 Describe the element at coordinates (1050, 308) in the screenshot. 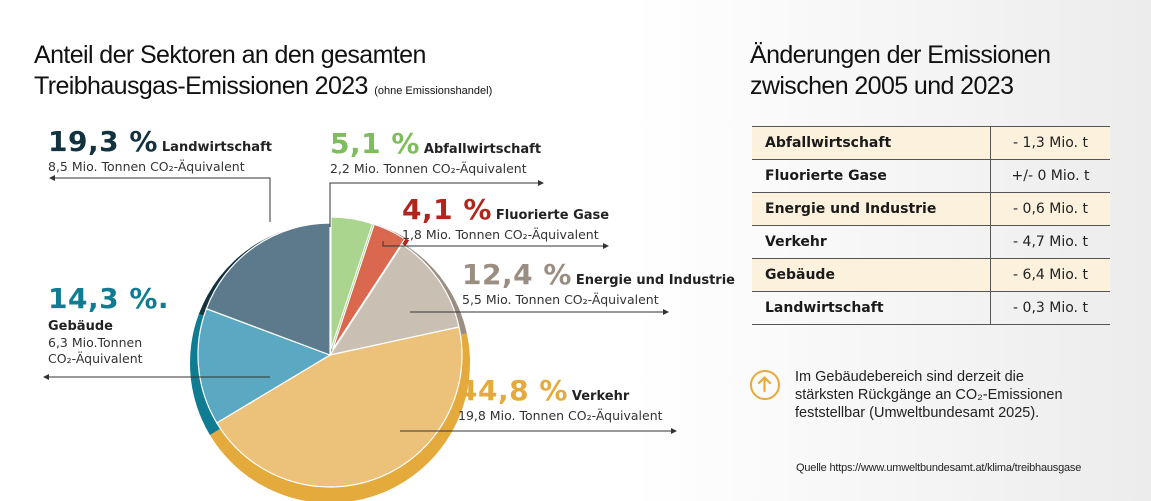

I see `table-cell-change: - 0,3 Mio. t` at that location.